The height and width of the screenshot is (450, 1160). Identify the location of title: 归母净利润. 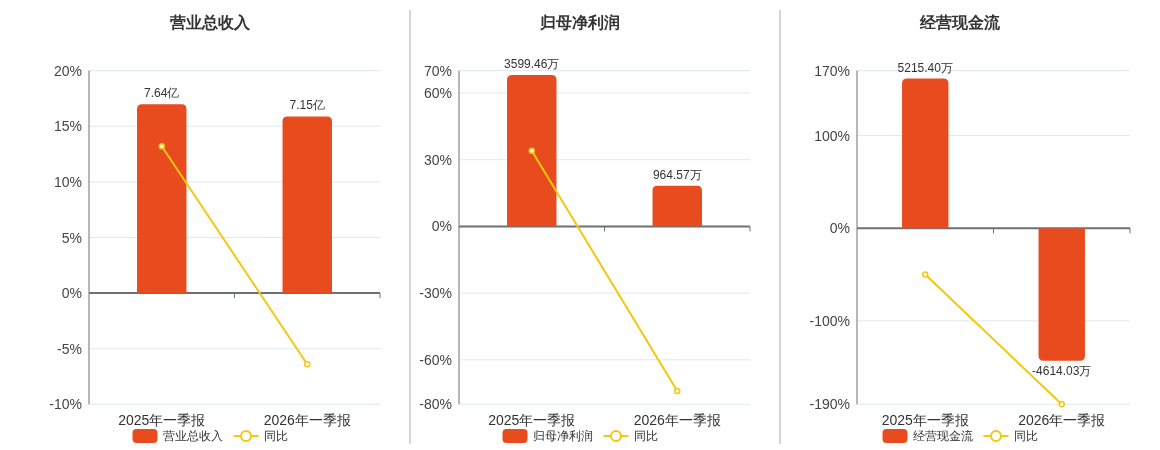
(580, 22).